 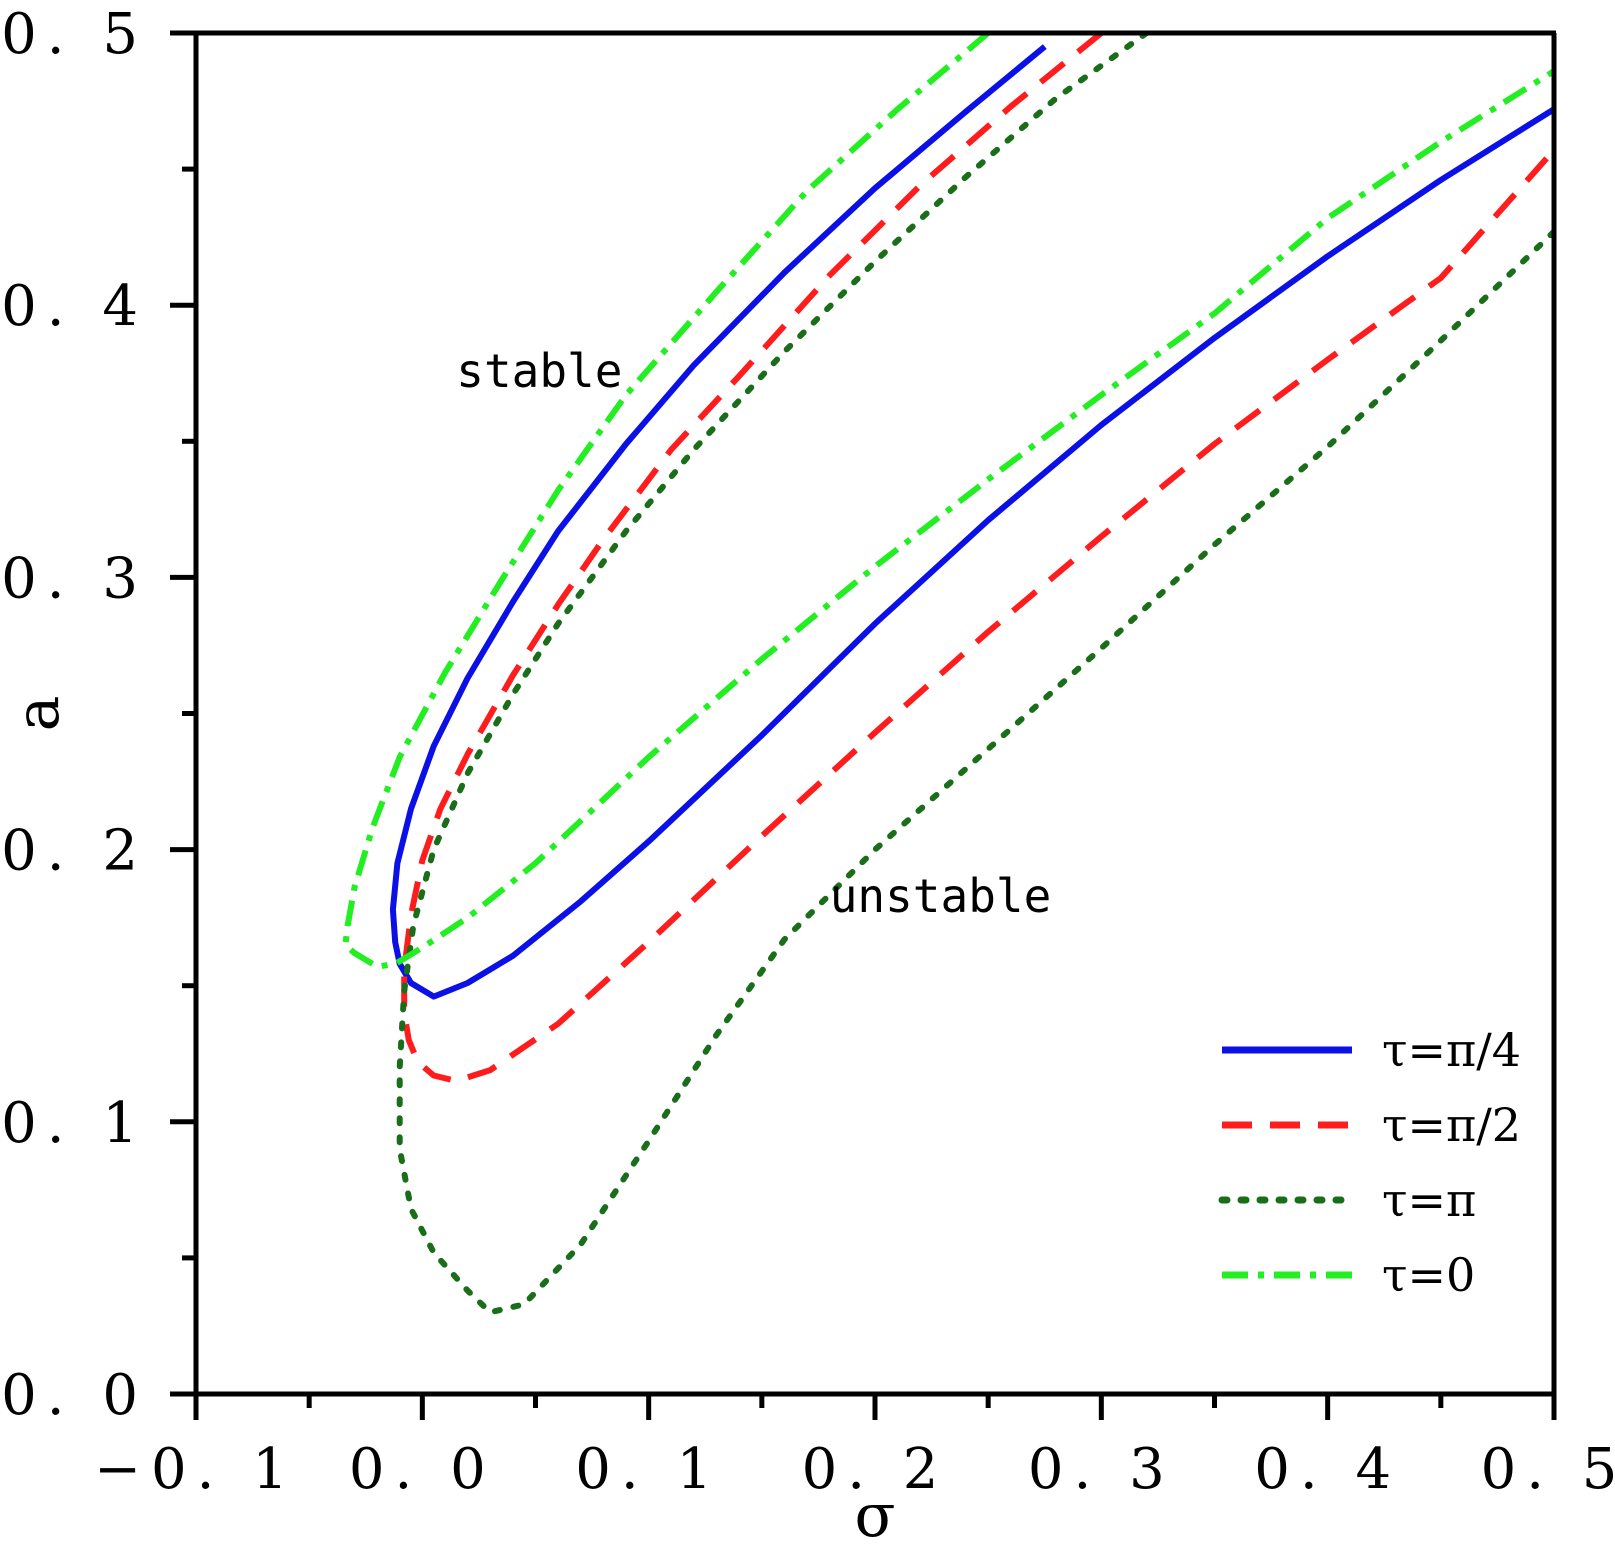 What do you see at coordinates (74, 306) in the screenshot?
I see `y-tick-label: 0. 4` at bounding box center [74, 306].